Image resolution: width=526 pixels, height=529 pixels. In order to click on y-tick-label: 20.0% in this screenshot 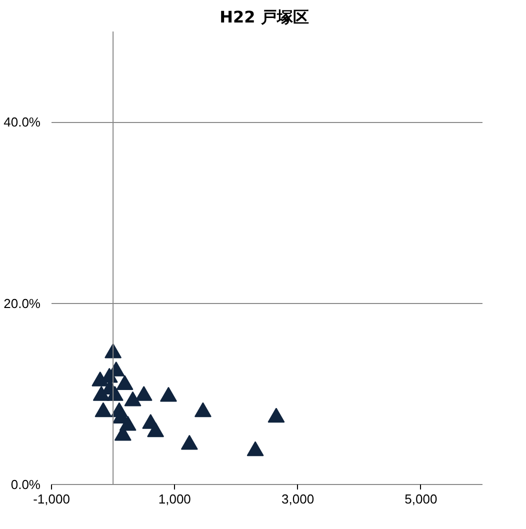, I will do `click(22, 303)`.